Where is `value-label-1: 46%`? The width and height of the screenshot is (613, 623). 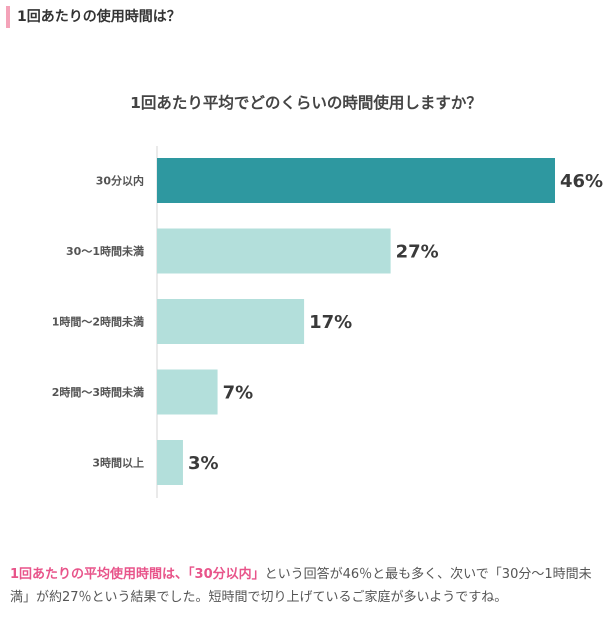 value-label-1: 46% is located at coordinates (581, 181).